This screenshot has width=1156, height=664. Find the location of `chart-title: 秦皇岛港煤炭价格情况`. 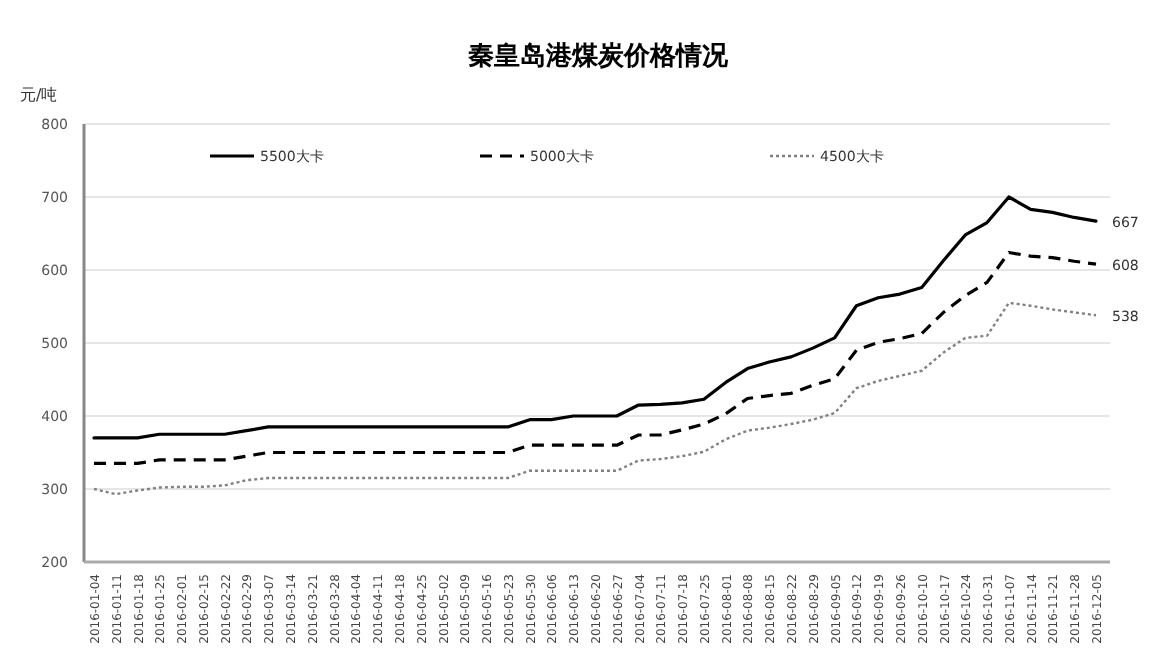

chart-title: 秦皇岛港煤炭价格情况 is located at coordinates (599, 57).